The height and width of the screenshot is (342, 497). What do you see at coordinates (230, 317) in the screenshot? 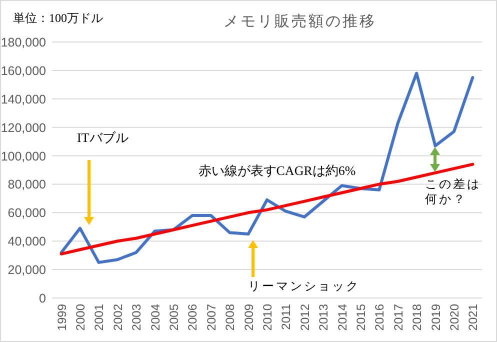
I see `x-tick-label: 2008` at bounding box center [230, 317].